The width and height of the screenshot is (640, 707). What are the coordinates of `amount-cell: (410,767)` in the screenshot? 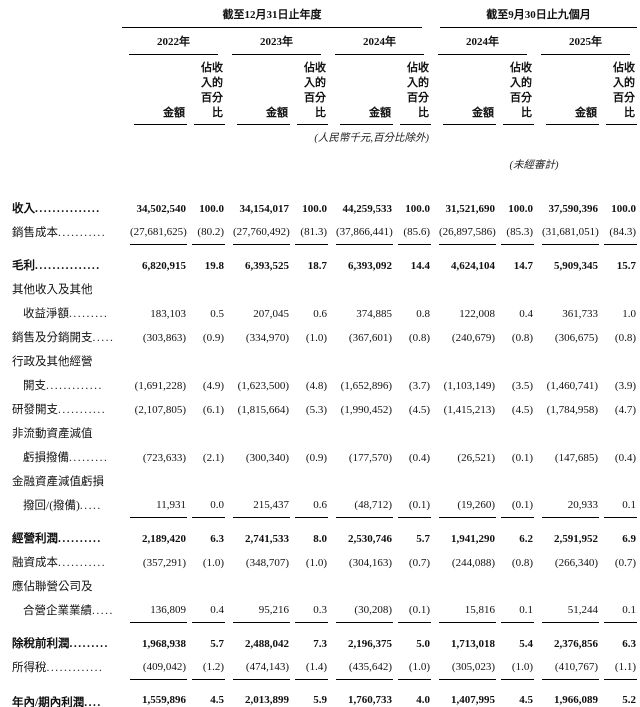 It's located at (566, 668).